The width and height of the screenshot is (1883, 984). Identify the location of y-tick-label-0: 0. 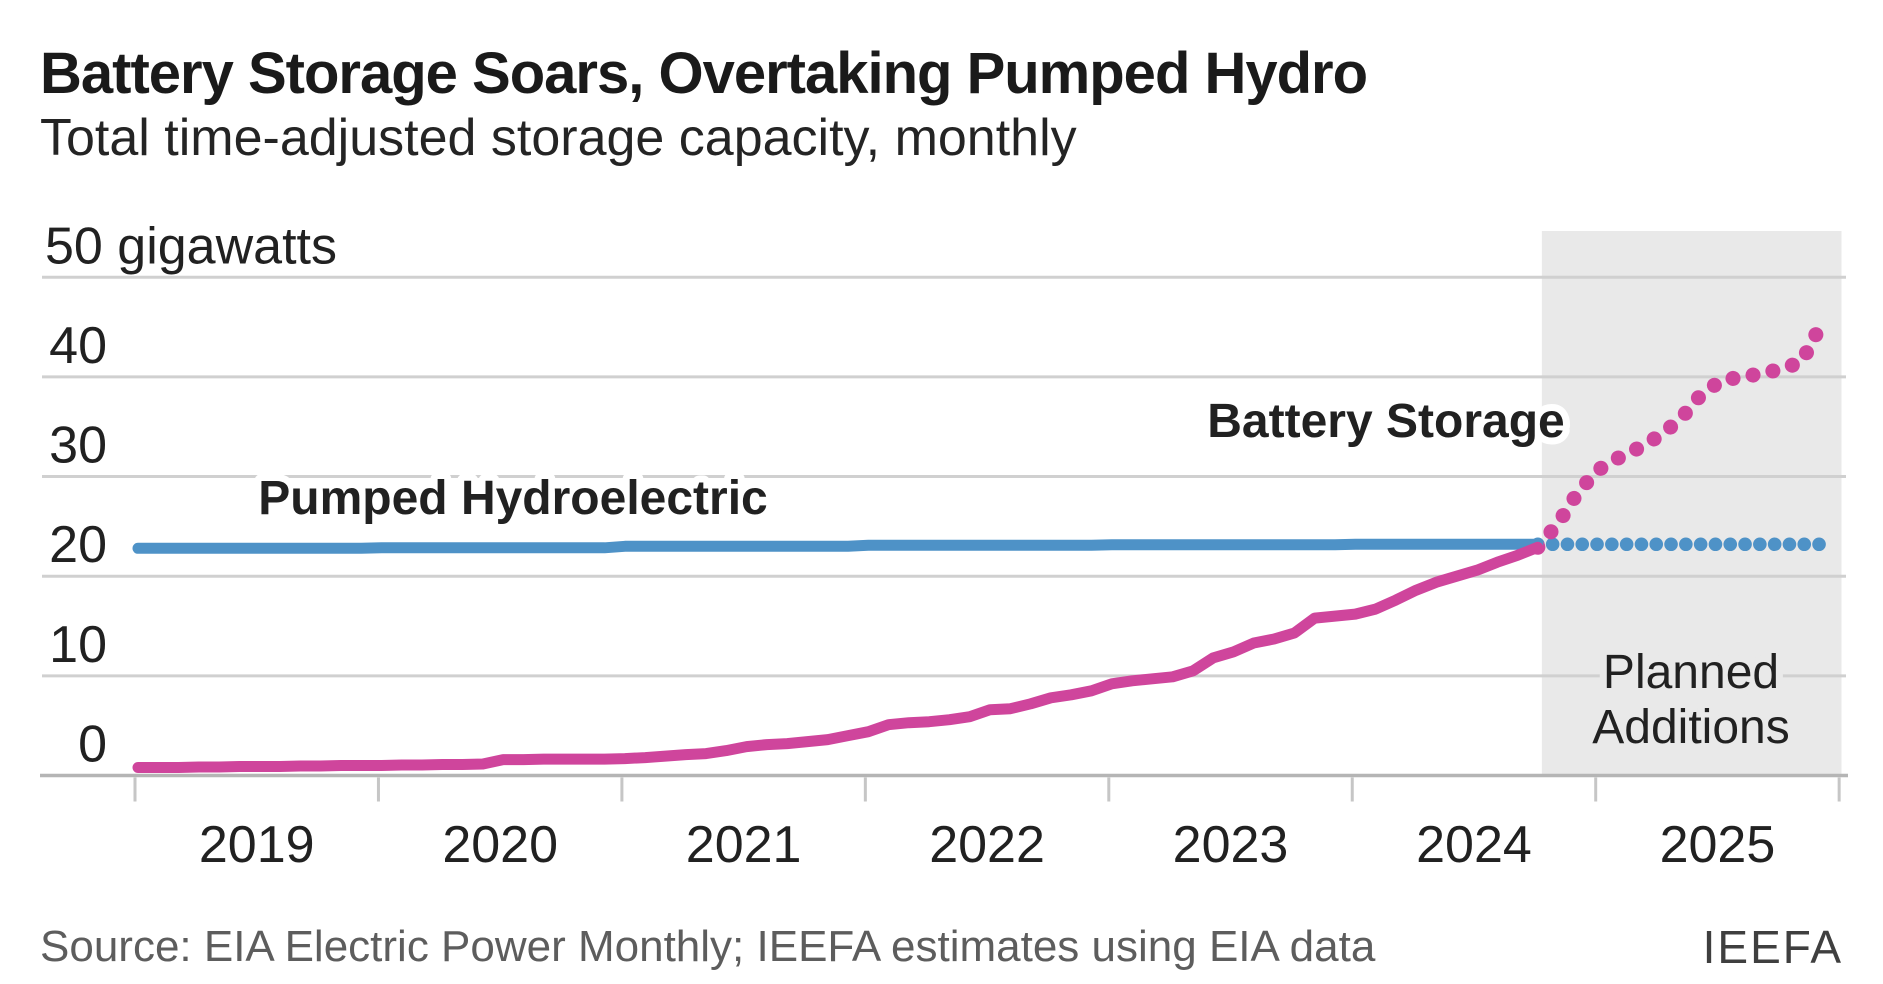
(92, 745).